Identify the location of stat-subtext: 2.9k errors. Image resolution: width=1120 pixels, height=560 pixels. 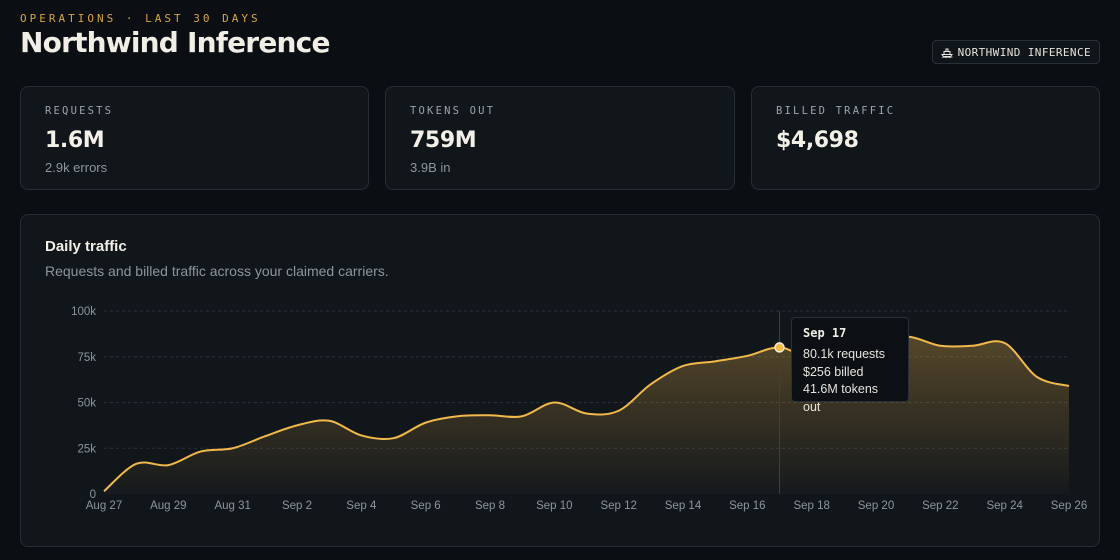
(76, 167).